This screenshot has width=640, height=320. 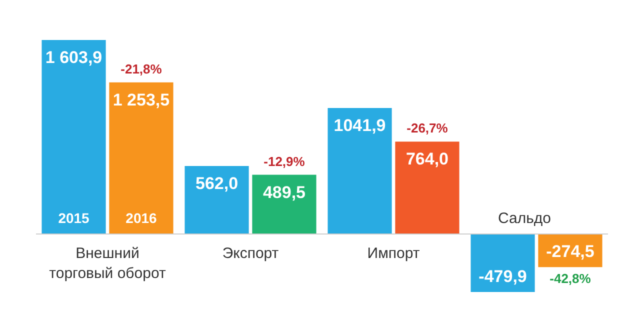 I want to click on x-tick-label: Внешний торговый оборот, so click(x=107, y=263).